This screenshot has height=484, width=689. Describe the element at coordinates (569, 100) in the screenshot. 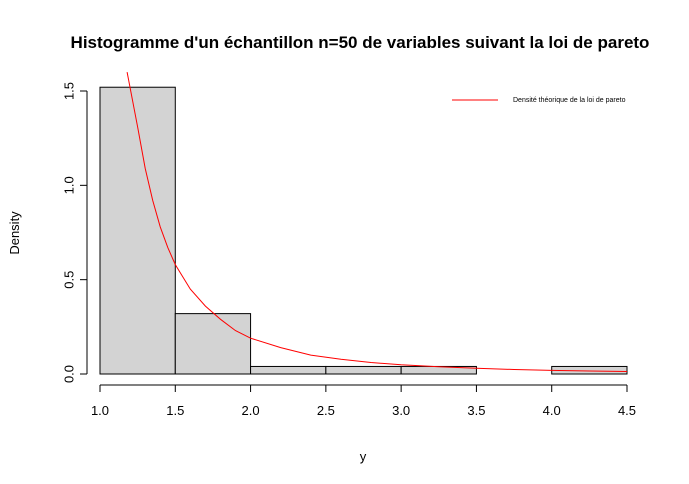

I see `legend-entry-label: Densité théorique de la loi de pareto` at that location.